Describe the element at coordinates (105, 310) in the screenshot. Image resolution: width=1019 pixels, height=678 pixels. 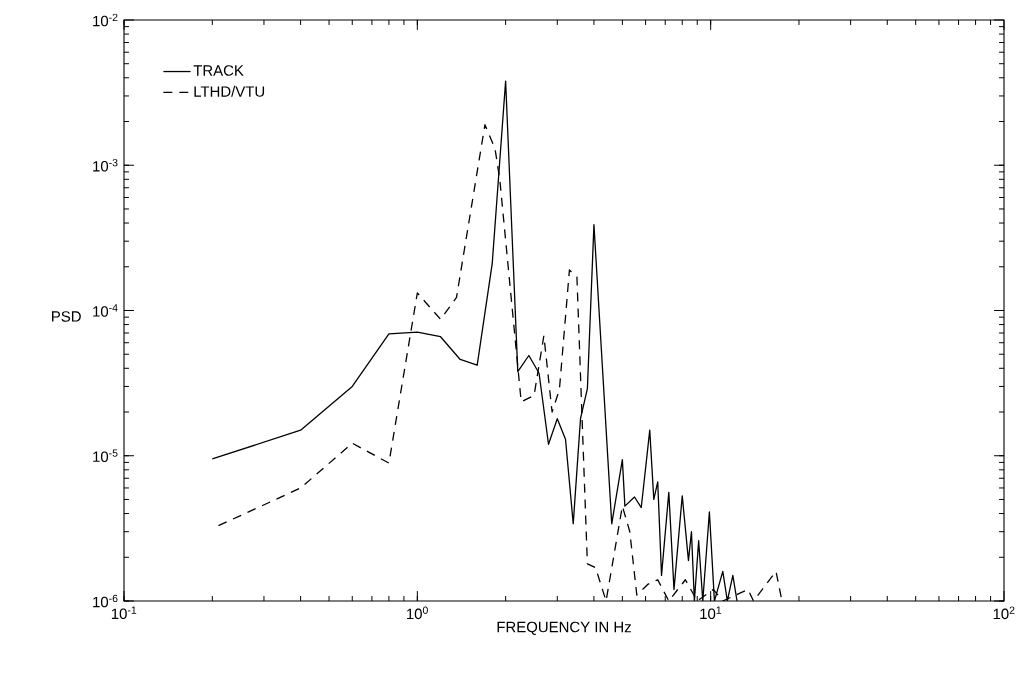
I see `y-tick-label: 10$^{-4}$` at that location.